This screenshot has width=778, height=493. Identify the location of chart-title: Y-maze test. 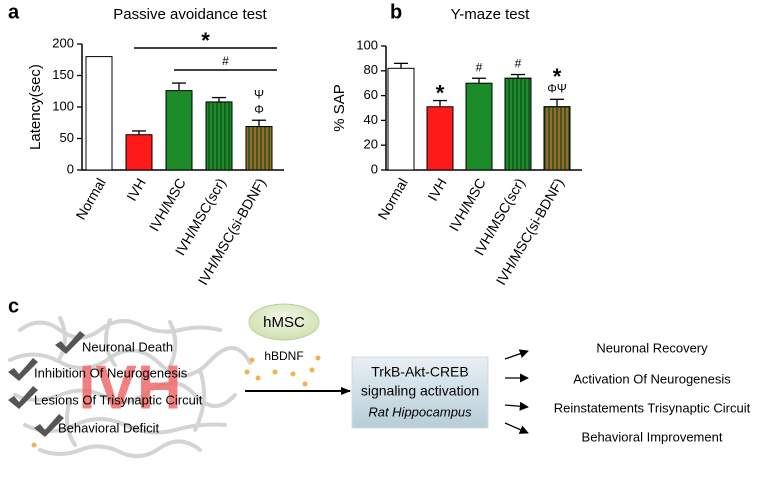
(490, 14).